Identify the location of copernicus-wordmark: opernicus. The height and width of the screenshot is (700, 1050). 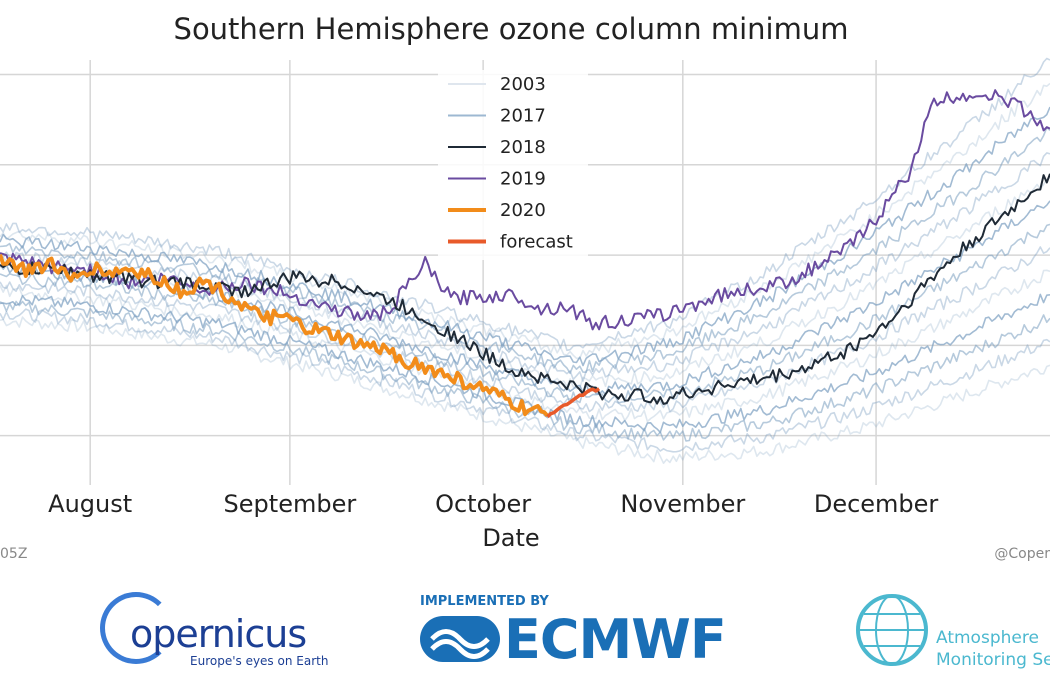
(218, 634).